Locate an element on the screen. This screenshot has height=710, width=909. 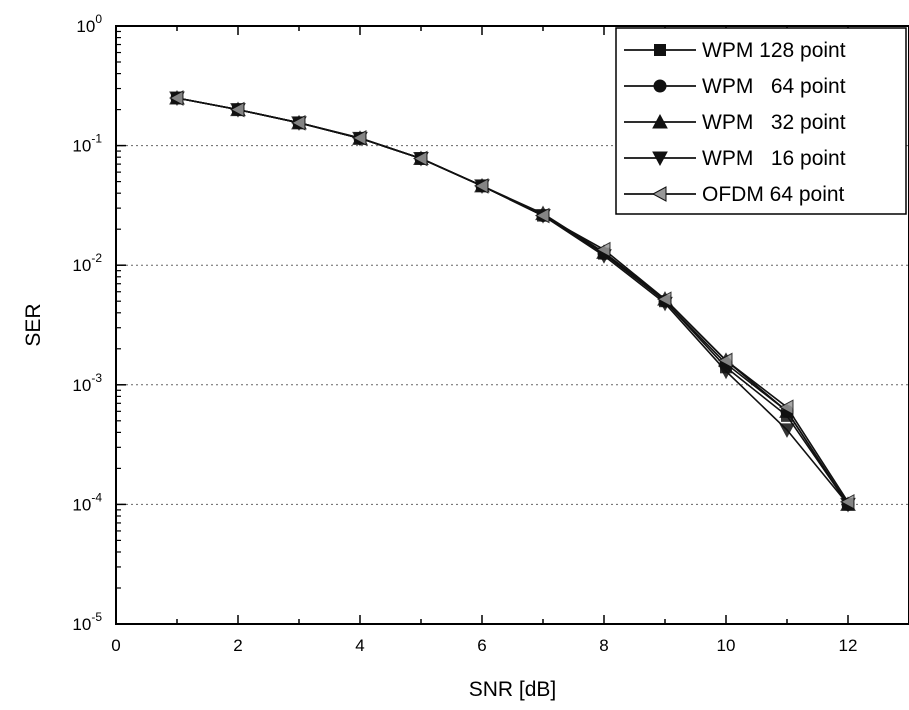
legend-item: WPM 32 point is located at coordinates (735, 122).